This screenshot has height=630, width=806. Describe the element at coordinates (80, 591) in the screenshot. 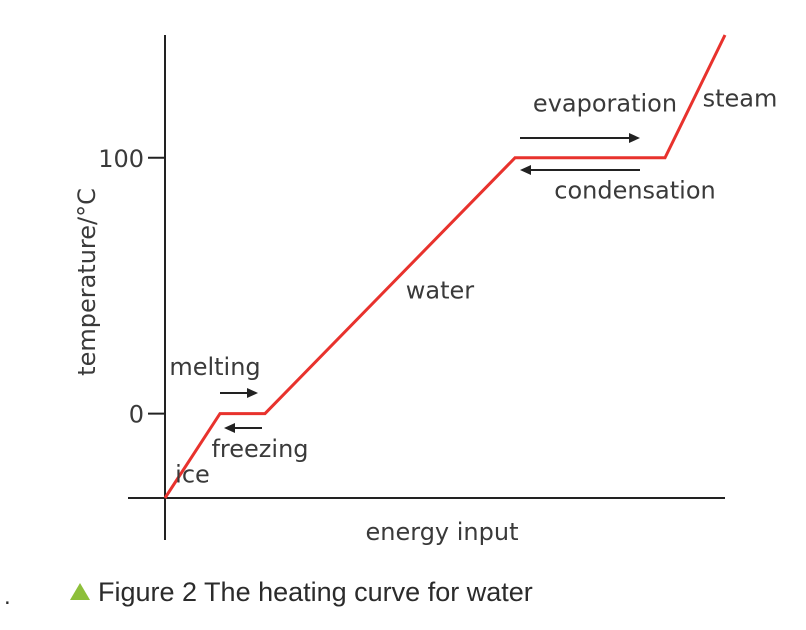

I see `triangle-icon` at that location.